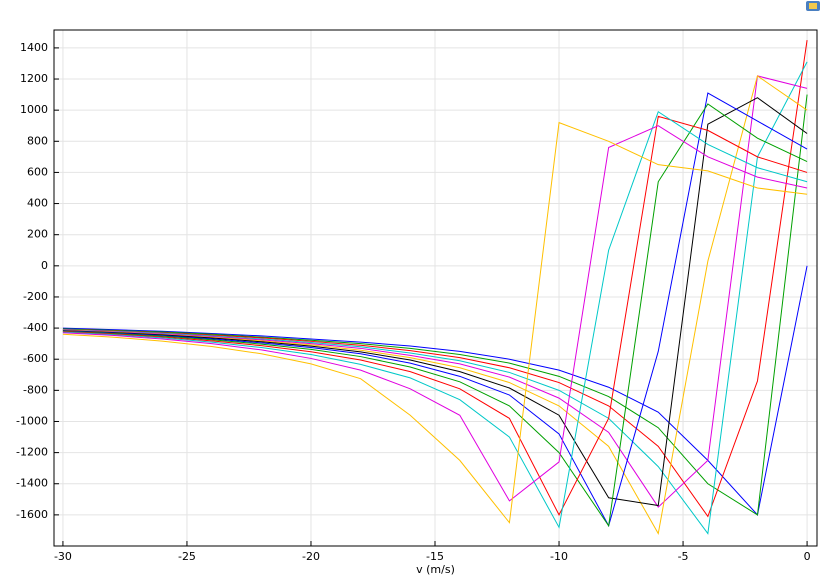  What do you see at coordinates (35, 358) in the screenshot?
I see `y-tick-label: -600` at bounding box center [35, 358].